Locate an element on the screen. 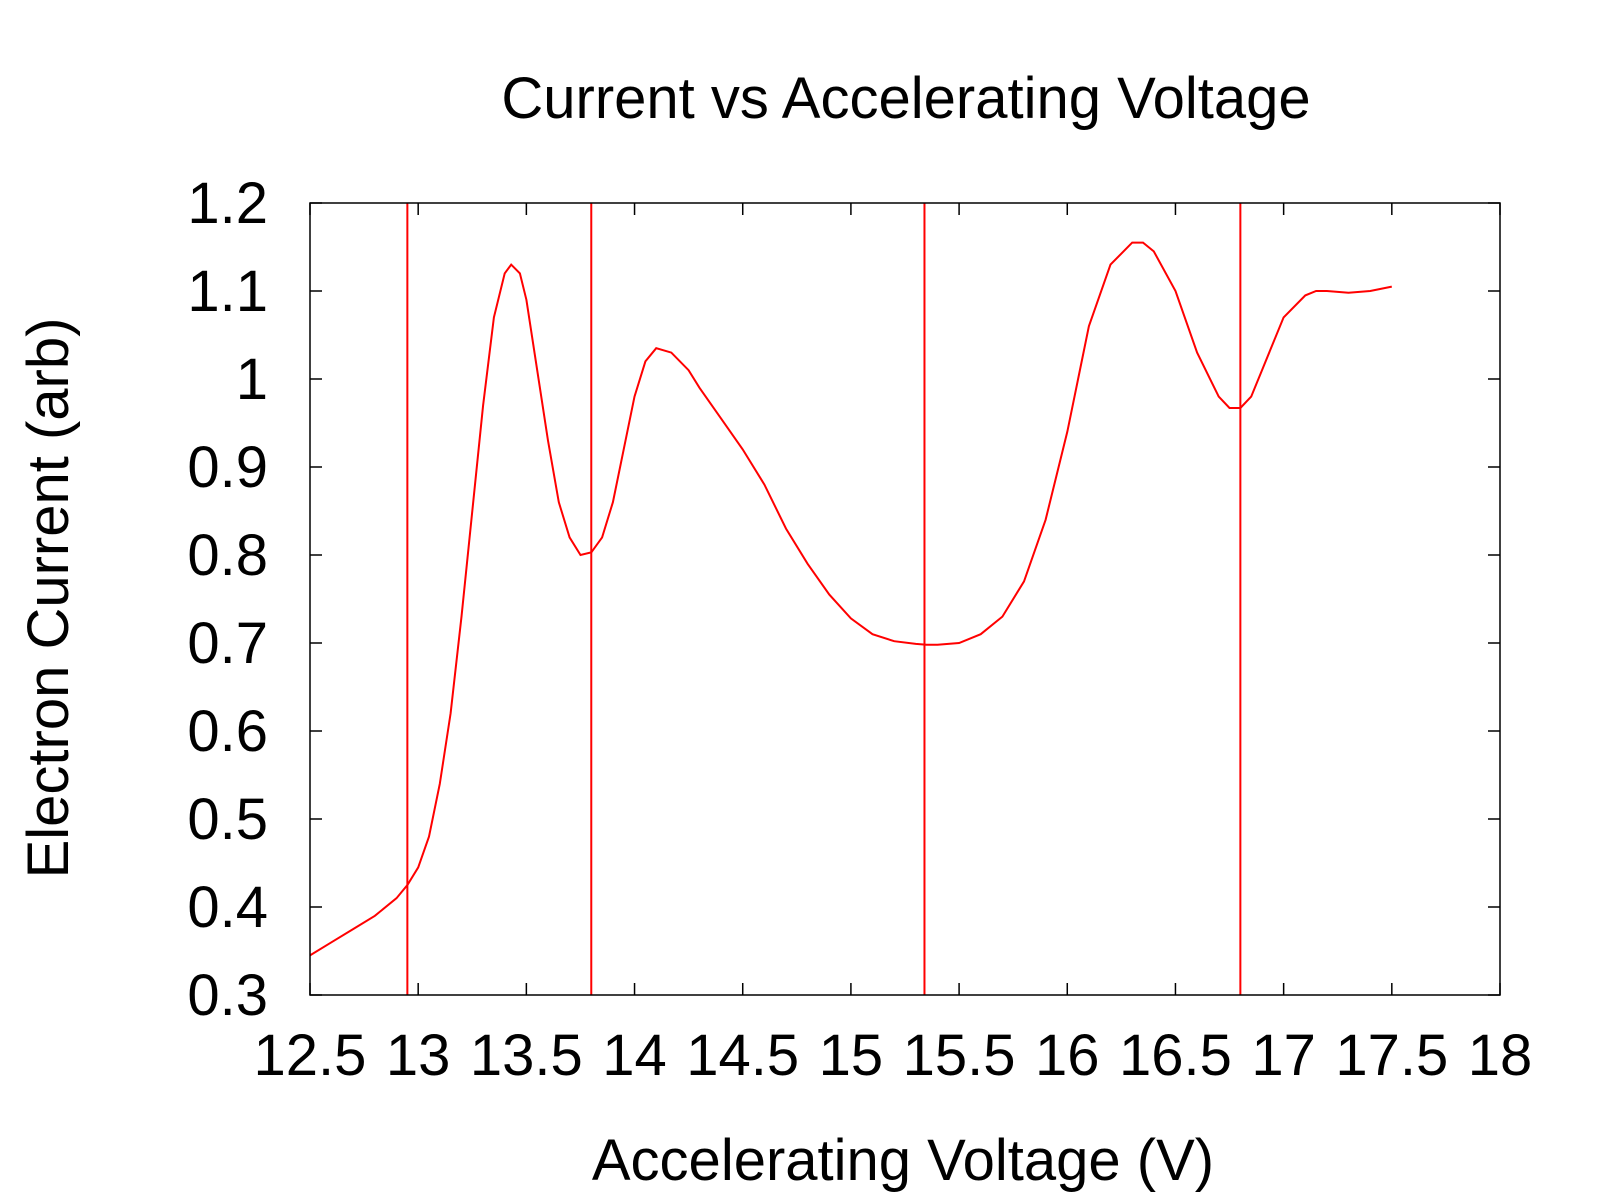  y-tick-label: 0.9 is located at coordinates (227, 467).